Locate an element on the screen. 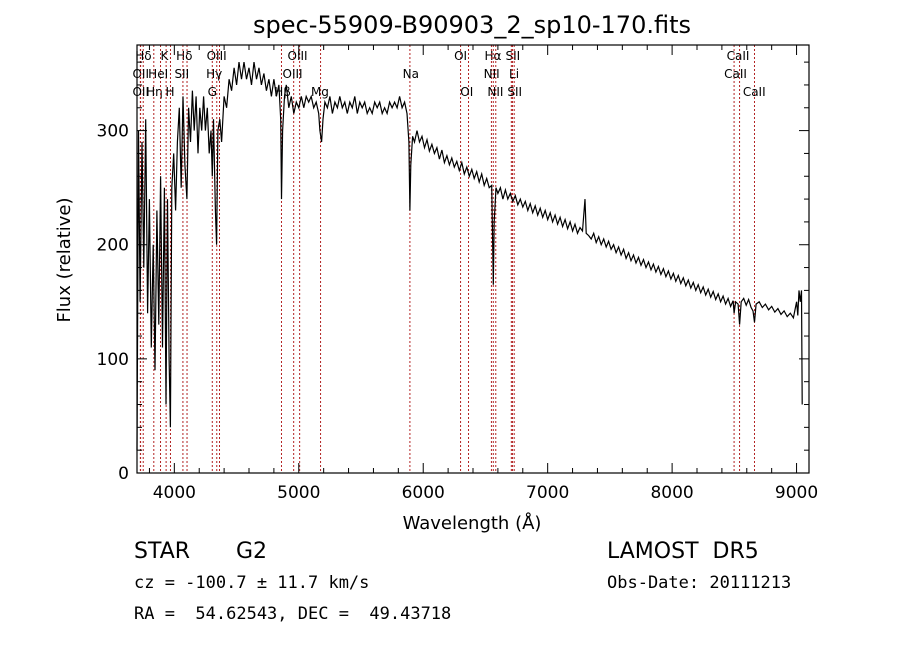  x-tick-label: 9000 is located at coordinates (796, 493).